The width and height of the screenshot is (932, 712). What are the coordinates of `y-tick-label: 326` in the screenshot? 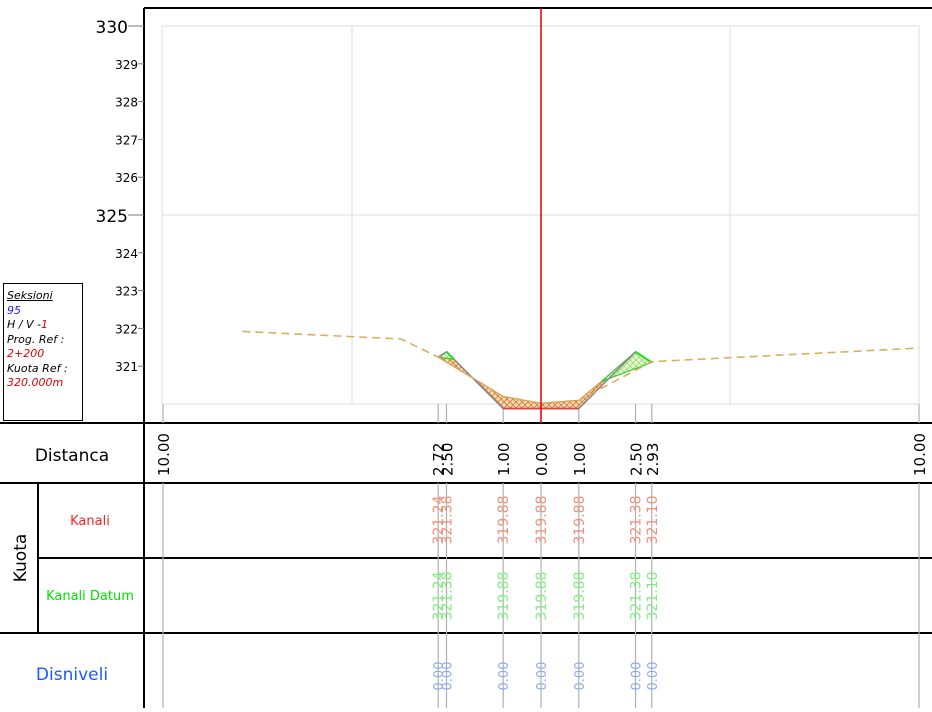 It's located at (126, 178).